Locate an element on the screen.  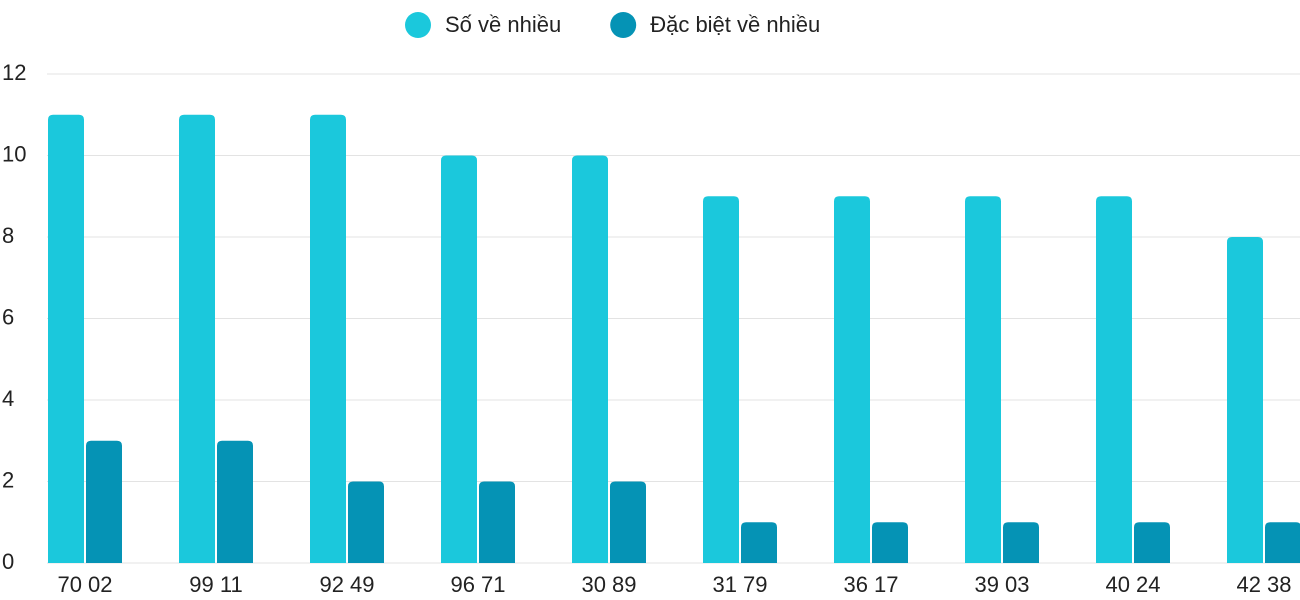
legend-label: Số về nhiều is located at coordinates (503, 24).